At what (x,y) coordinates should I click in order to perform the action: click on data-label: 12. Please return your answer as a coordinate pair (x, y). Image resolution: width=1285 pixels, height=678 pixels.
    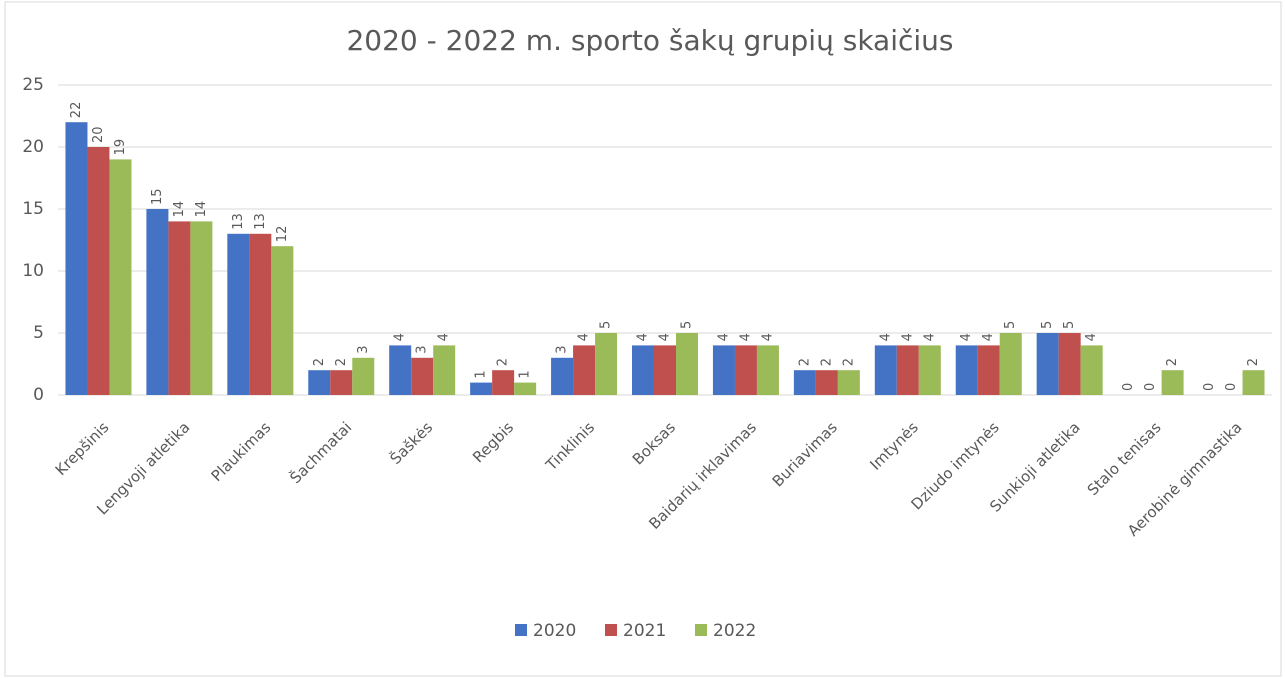
    Looking at the image, I should click on (282, 234).